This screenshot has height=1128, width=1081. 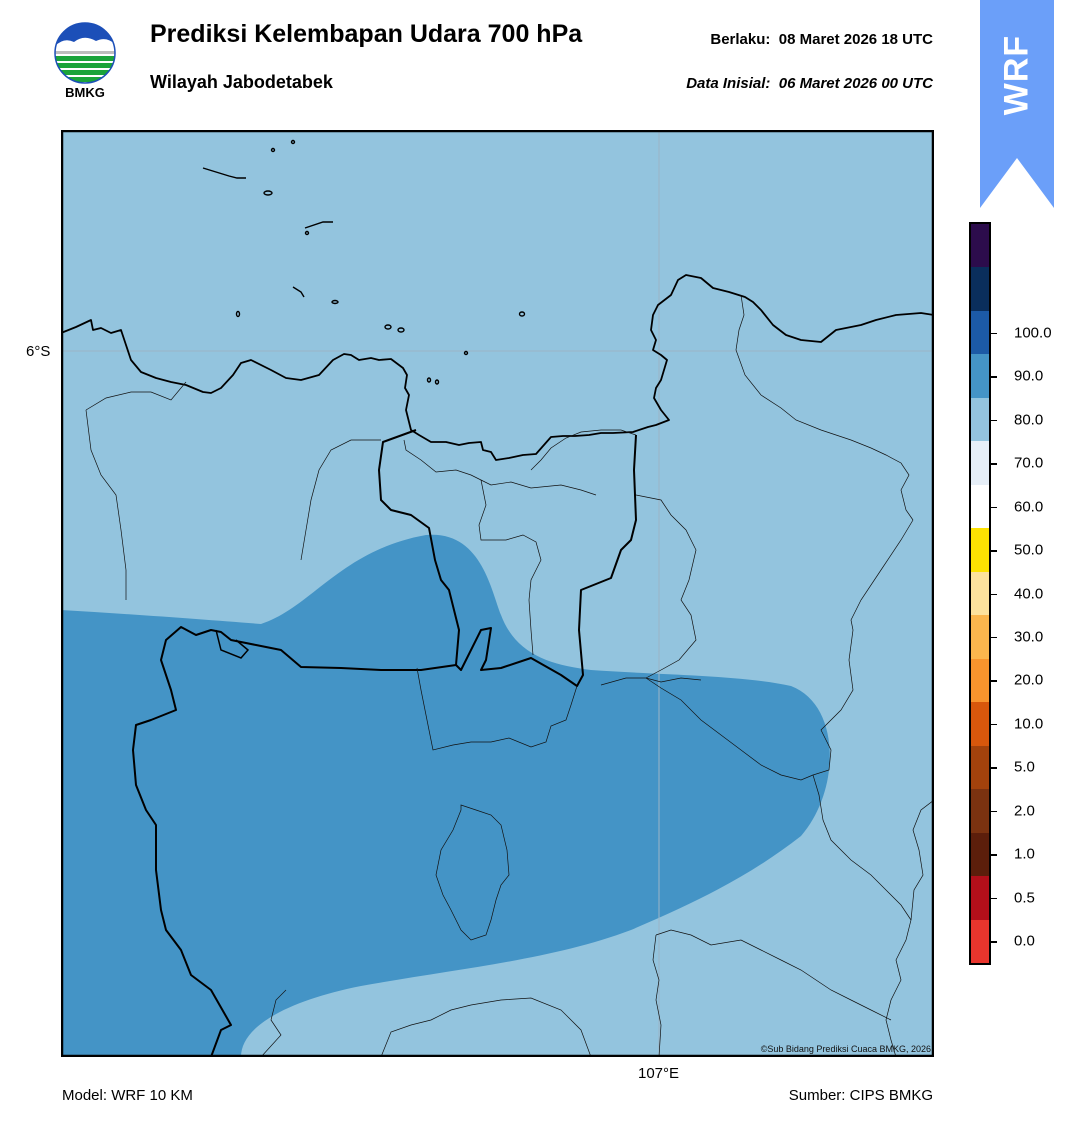 What do you see at coordinates (364, 262) in the screenshot?
I see `island-group` at bounding box center [364, 262].